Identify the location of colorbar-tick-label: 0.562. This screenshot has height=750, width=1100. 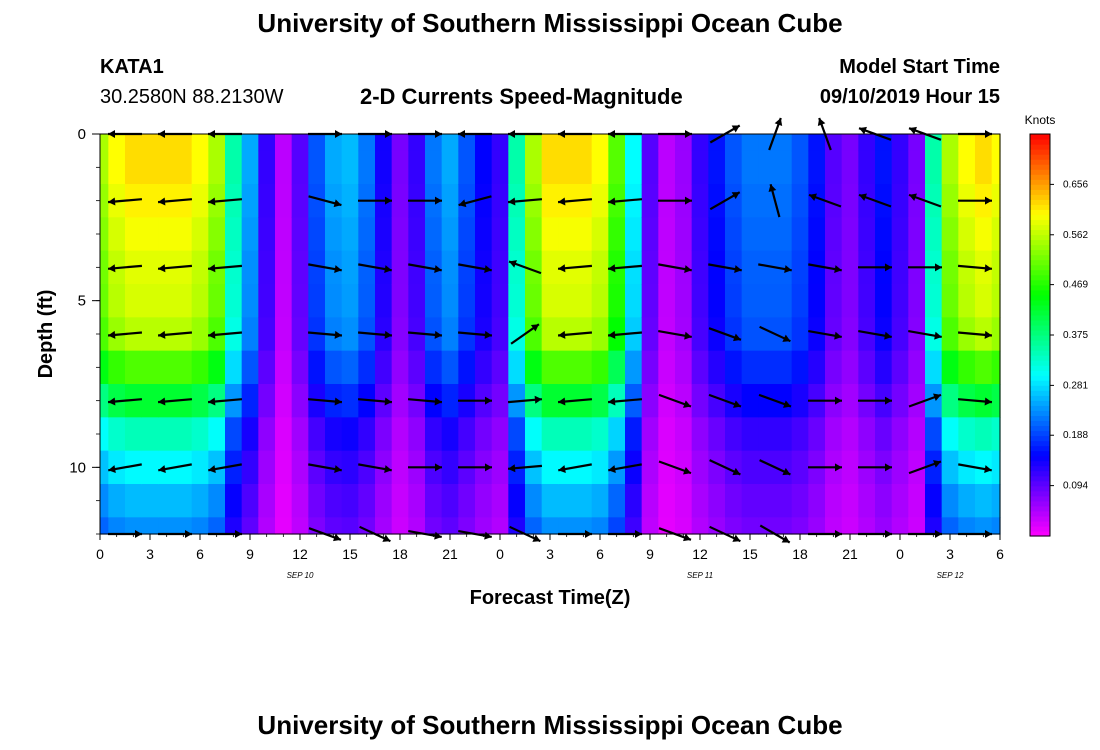
(1075, 235).